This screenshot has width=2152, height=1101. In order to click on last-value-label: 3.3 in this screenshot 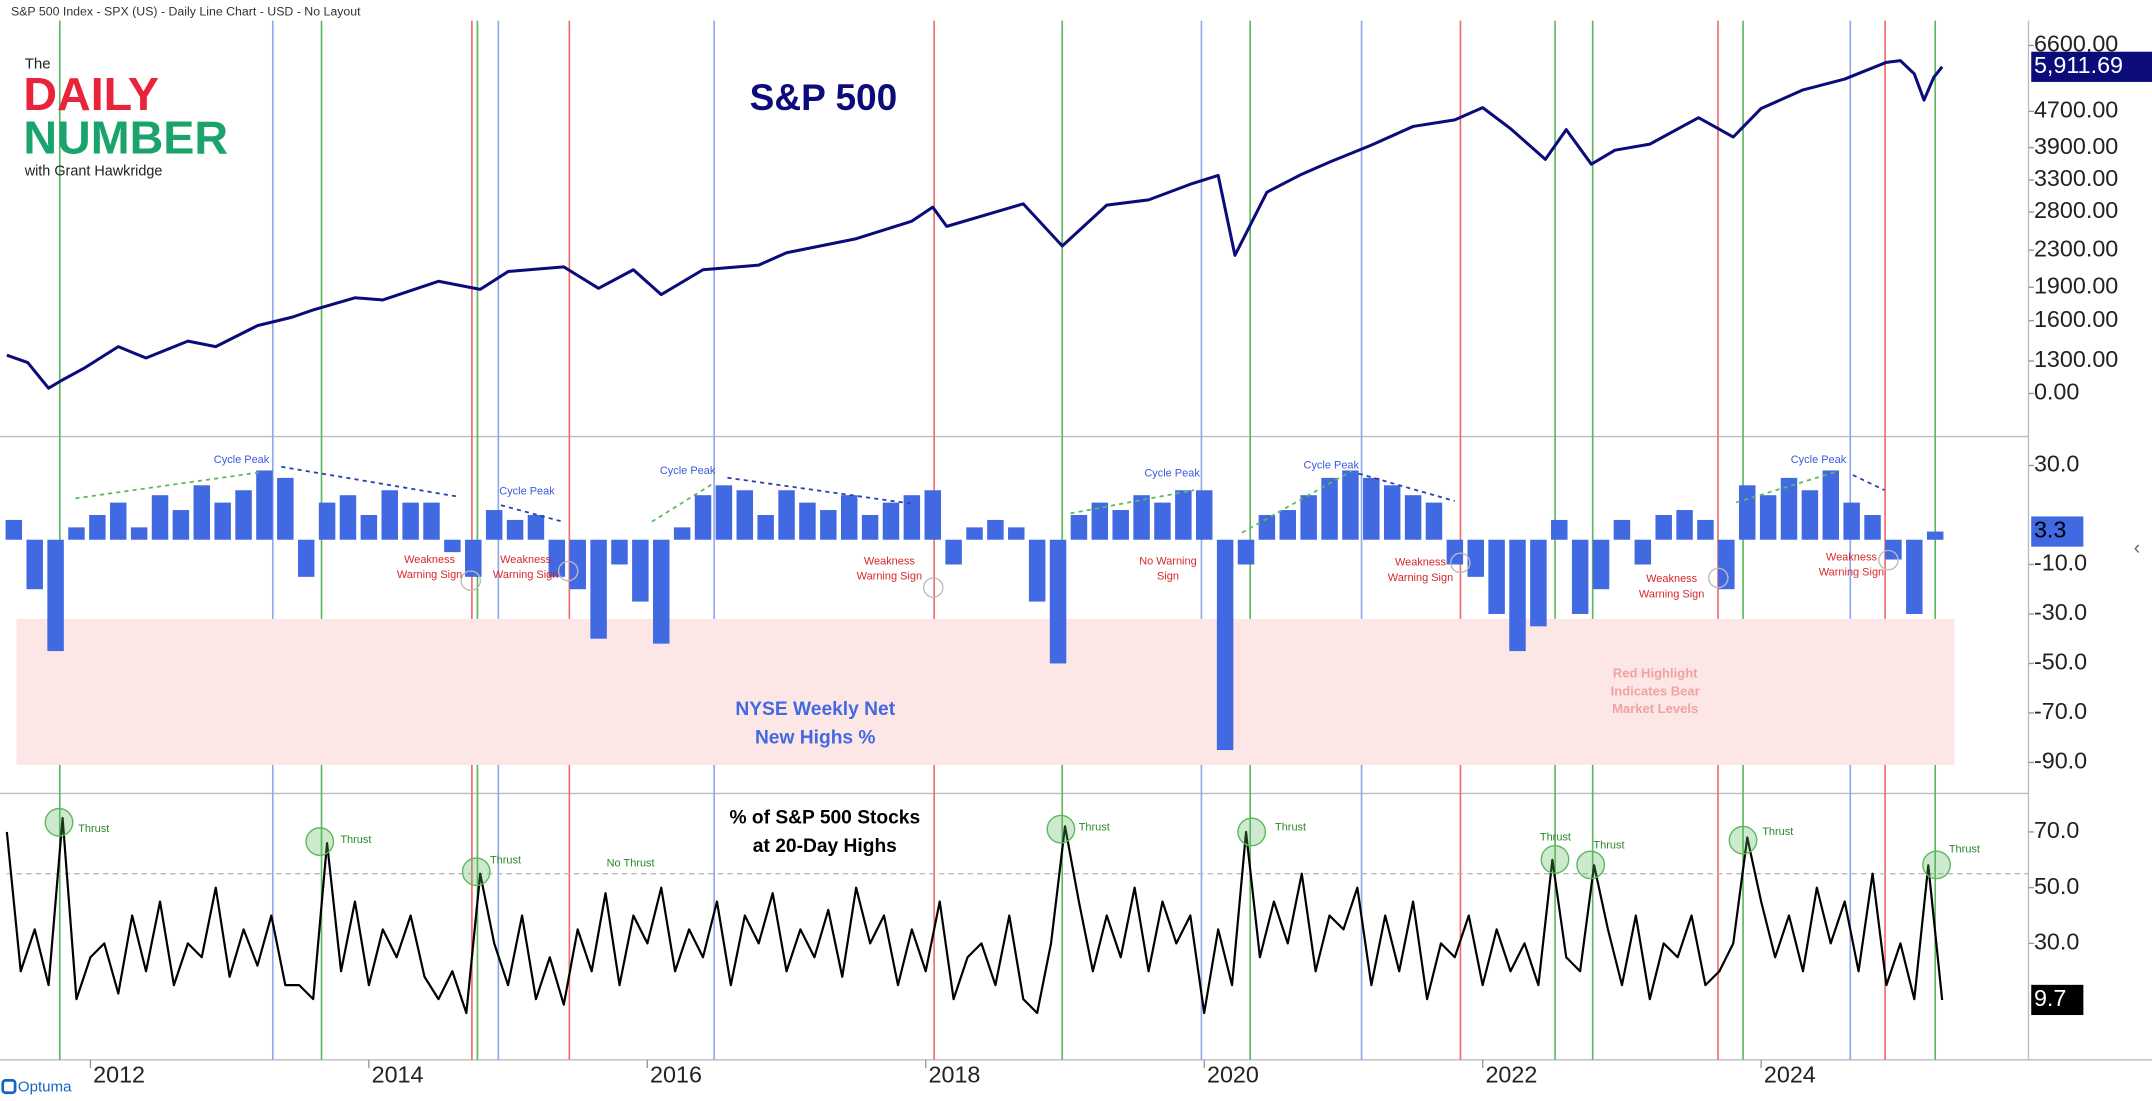, I will do `click(2050, 530)`.